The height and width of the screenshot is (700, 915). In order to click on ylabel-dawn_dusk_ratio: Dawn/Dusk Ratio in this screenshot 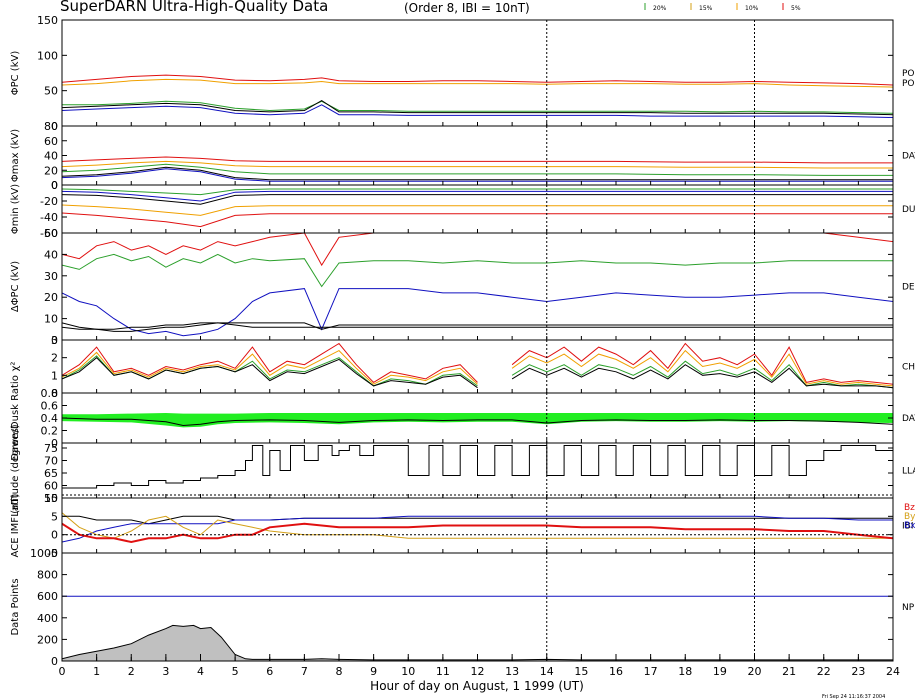, I will do `click(15, 418)`.